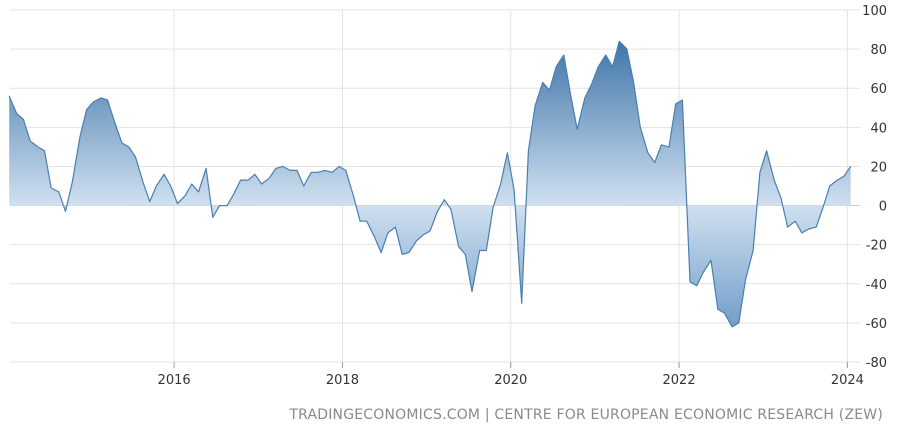 This screenshot has height=428, width=900. Describe the element at coordinates (876, 246) in the screenshot. I see `y-tick-label: -20` at that location.